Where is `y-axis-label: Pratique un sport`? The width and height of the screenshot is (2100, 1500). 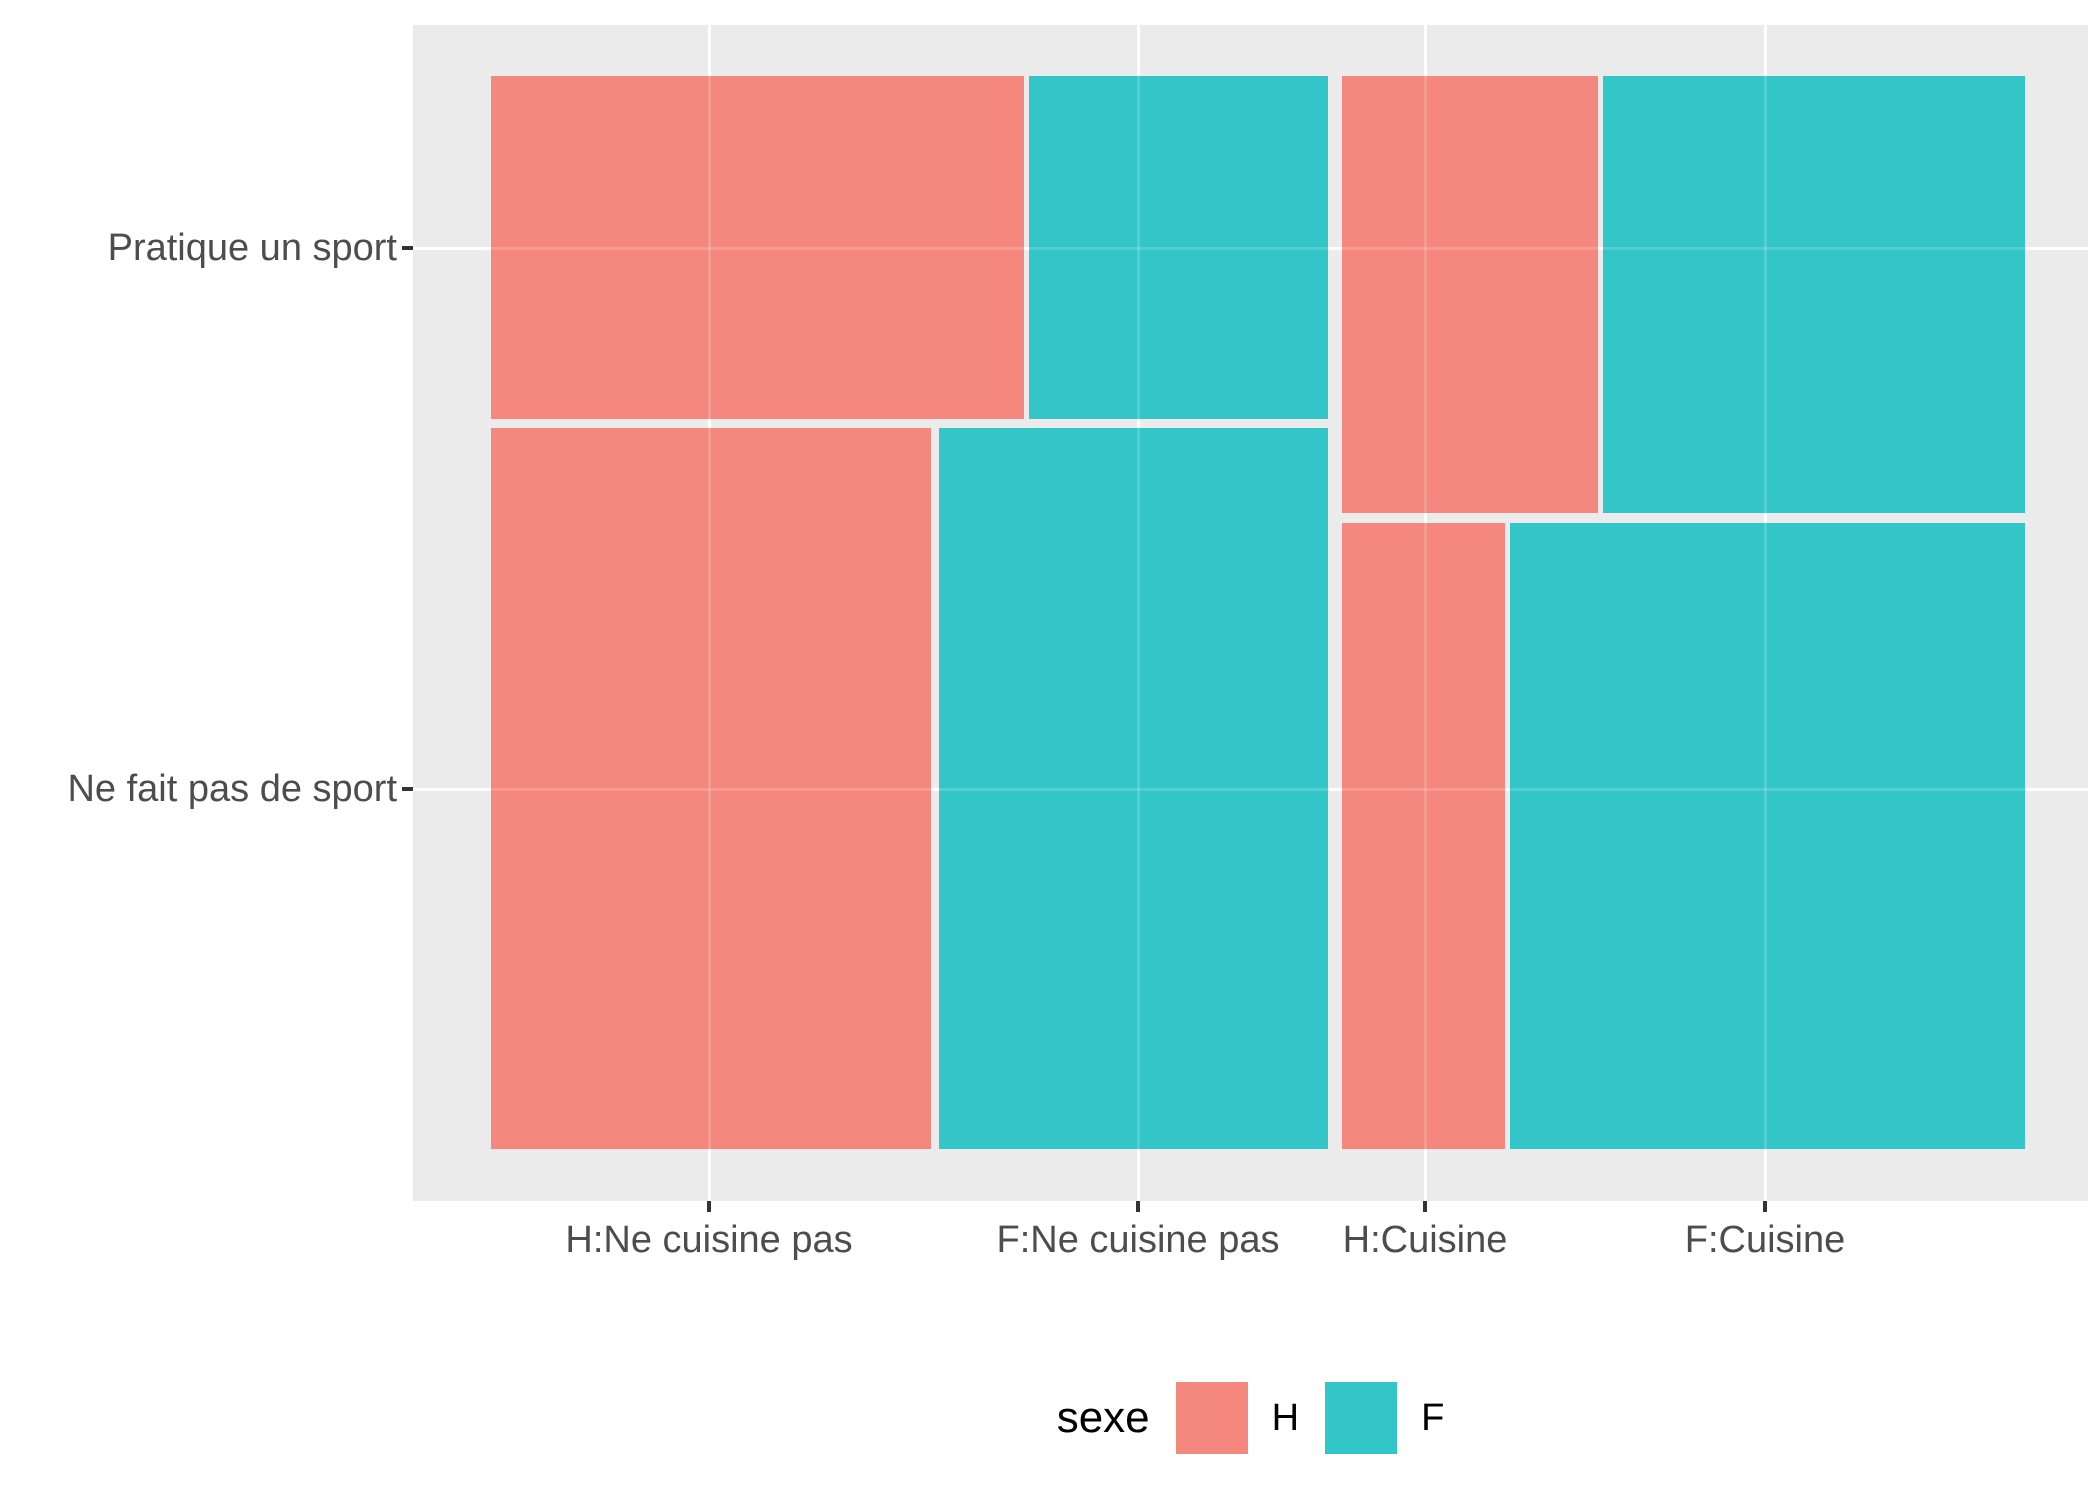 y-axis-label: Pratique un sport is located at coordinates (252, 248).